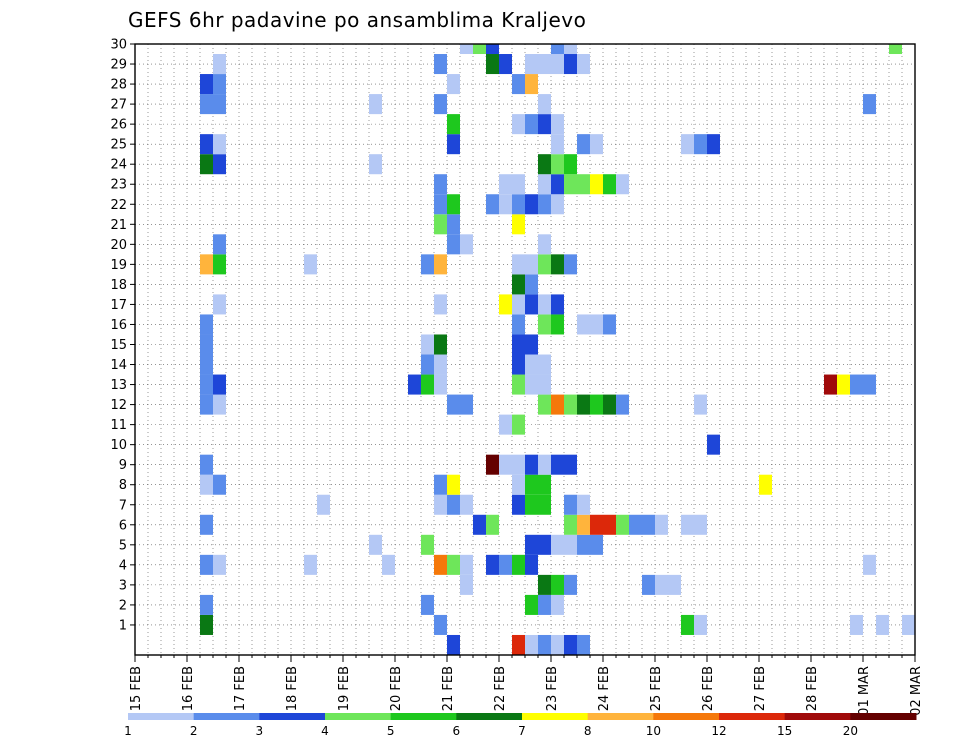 The height and width of the screenshot is (742, 960). I want to click on y-tick-label: 10, so click(118, 445).